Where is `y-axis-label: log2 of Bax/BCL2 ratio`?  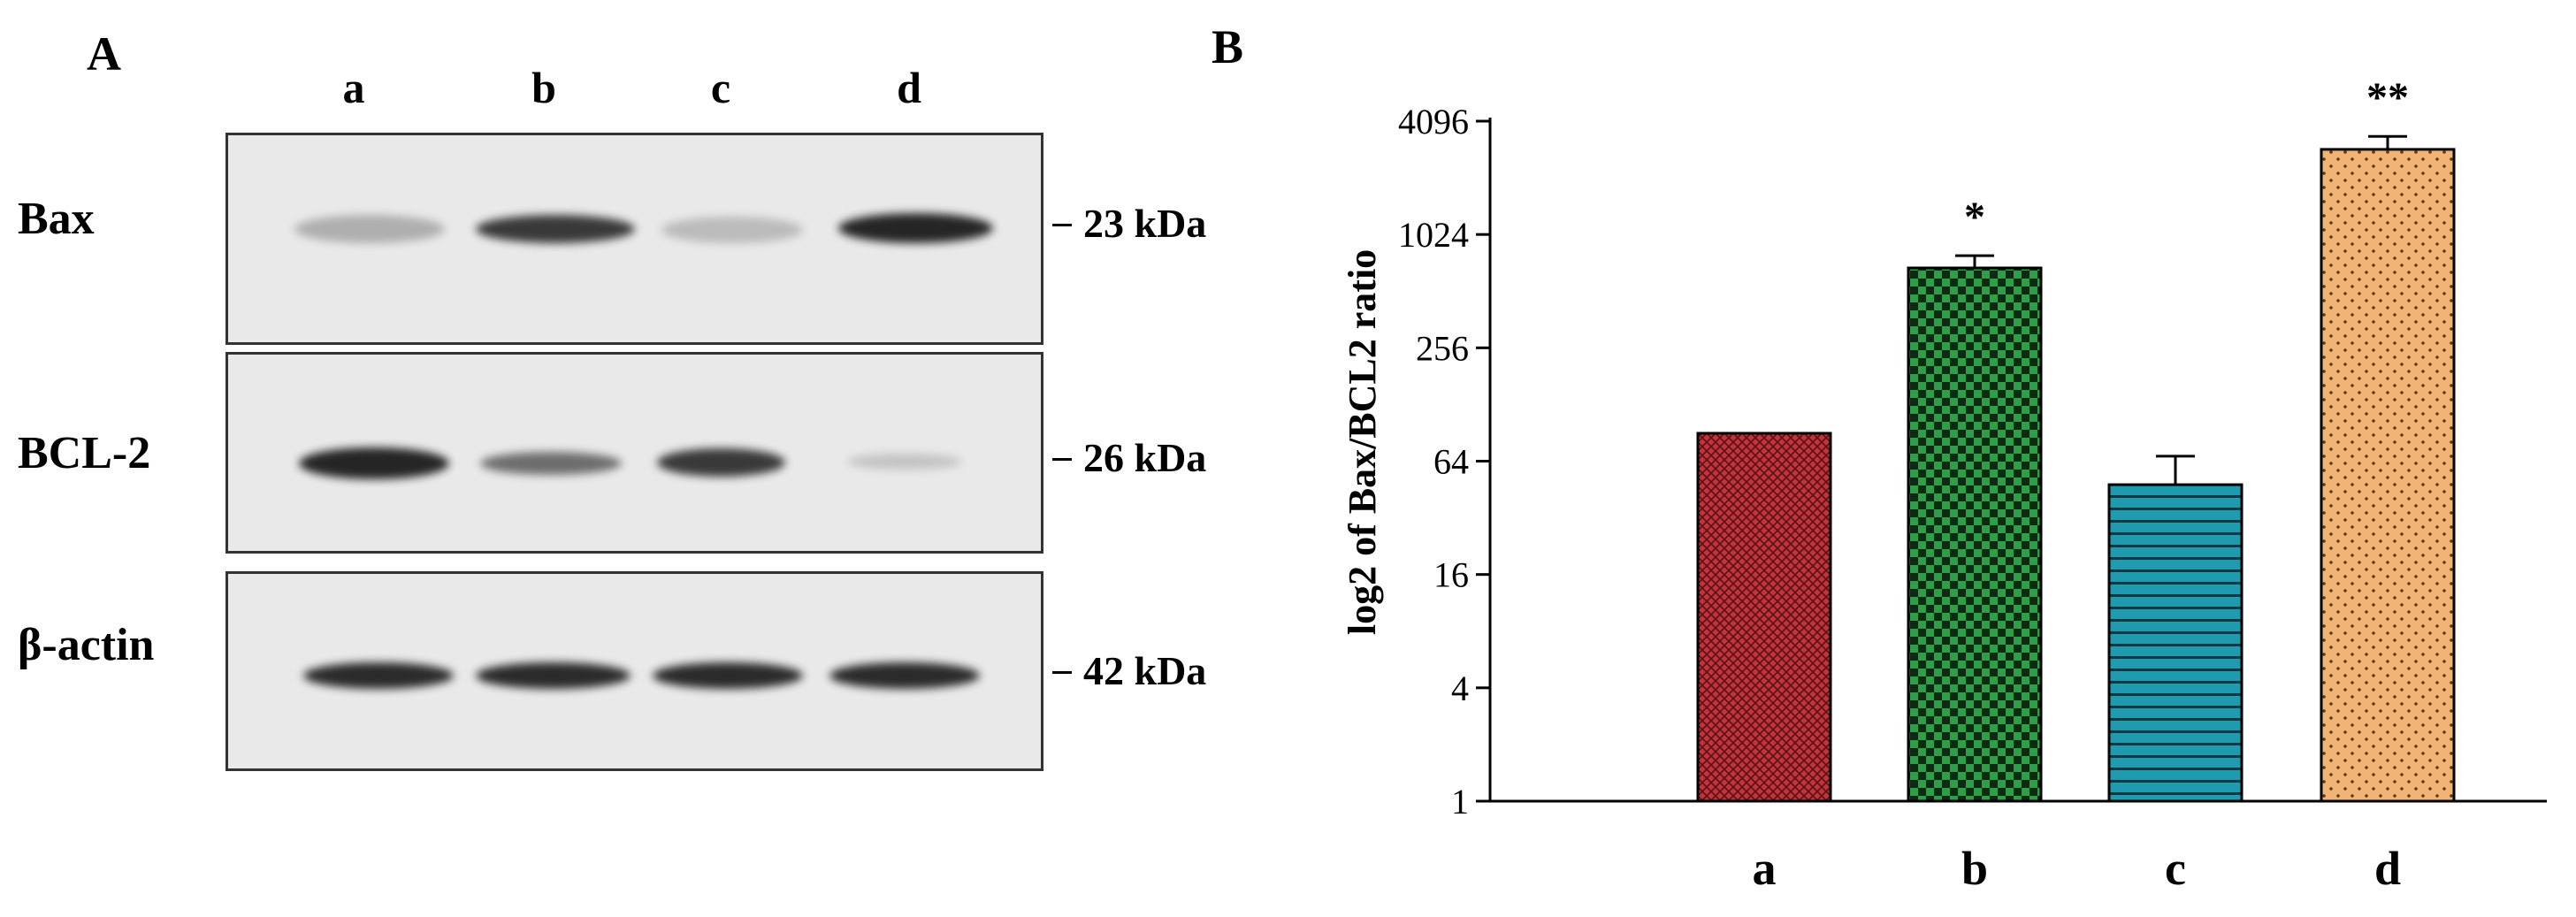
y-axis-label: log2 of Bax/BCL2 ratio is located at coordinates (1362, 442).